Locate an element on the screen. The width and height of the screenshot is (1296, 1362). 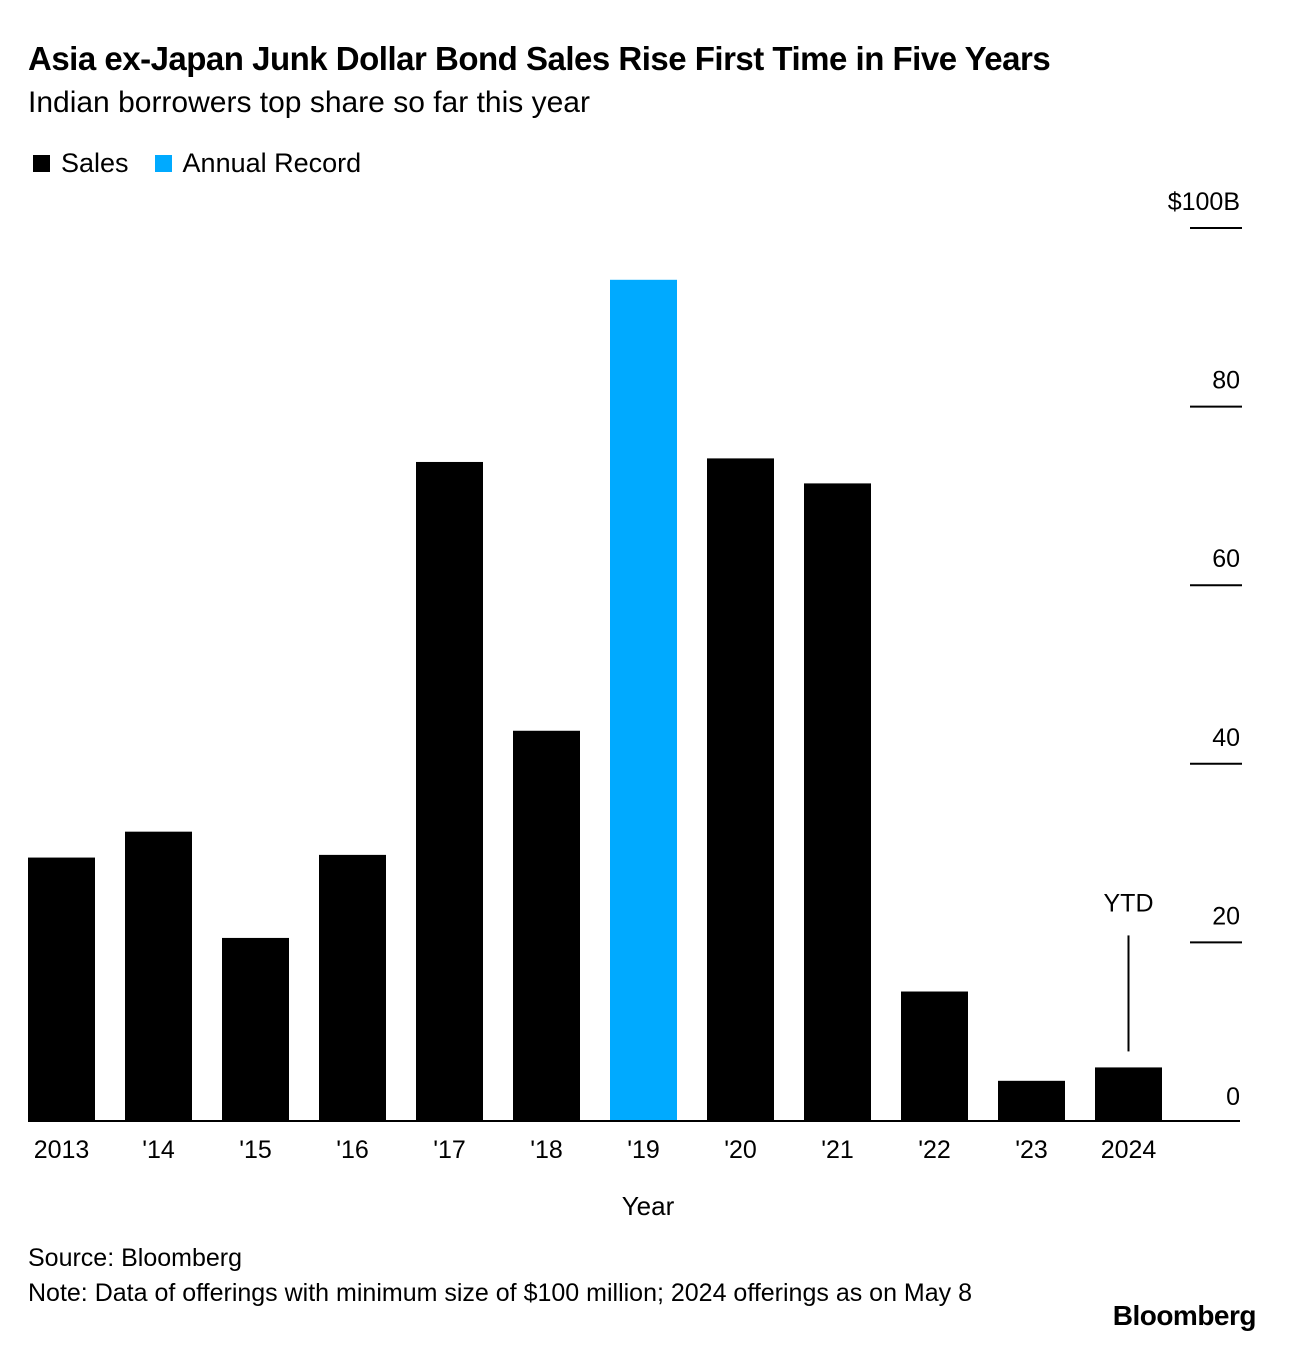
x-tick-label: '22 is located at coordinates (934, 1150).